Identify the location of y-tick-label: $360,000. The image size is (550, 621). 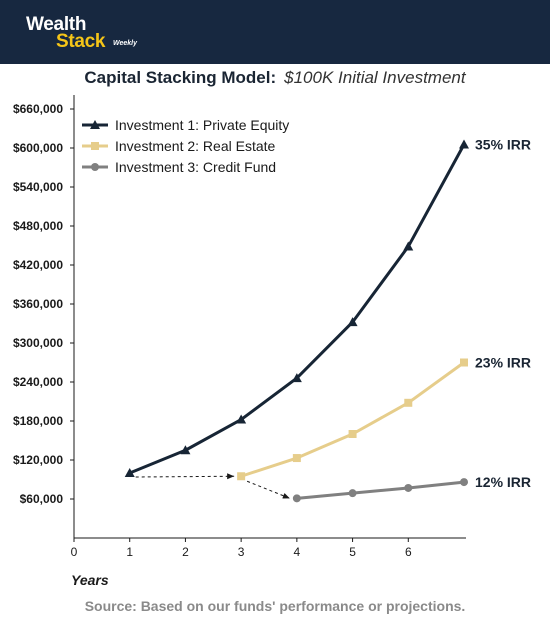
(38, 304).